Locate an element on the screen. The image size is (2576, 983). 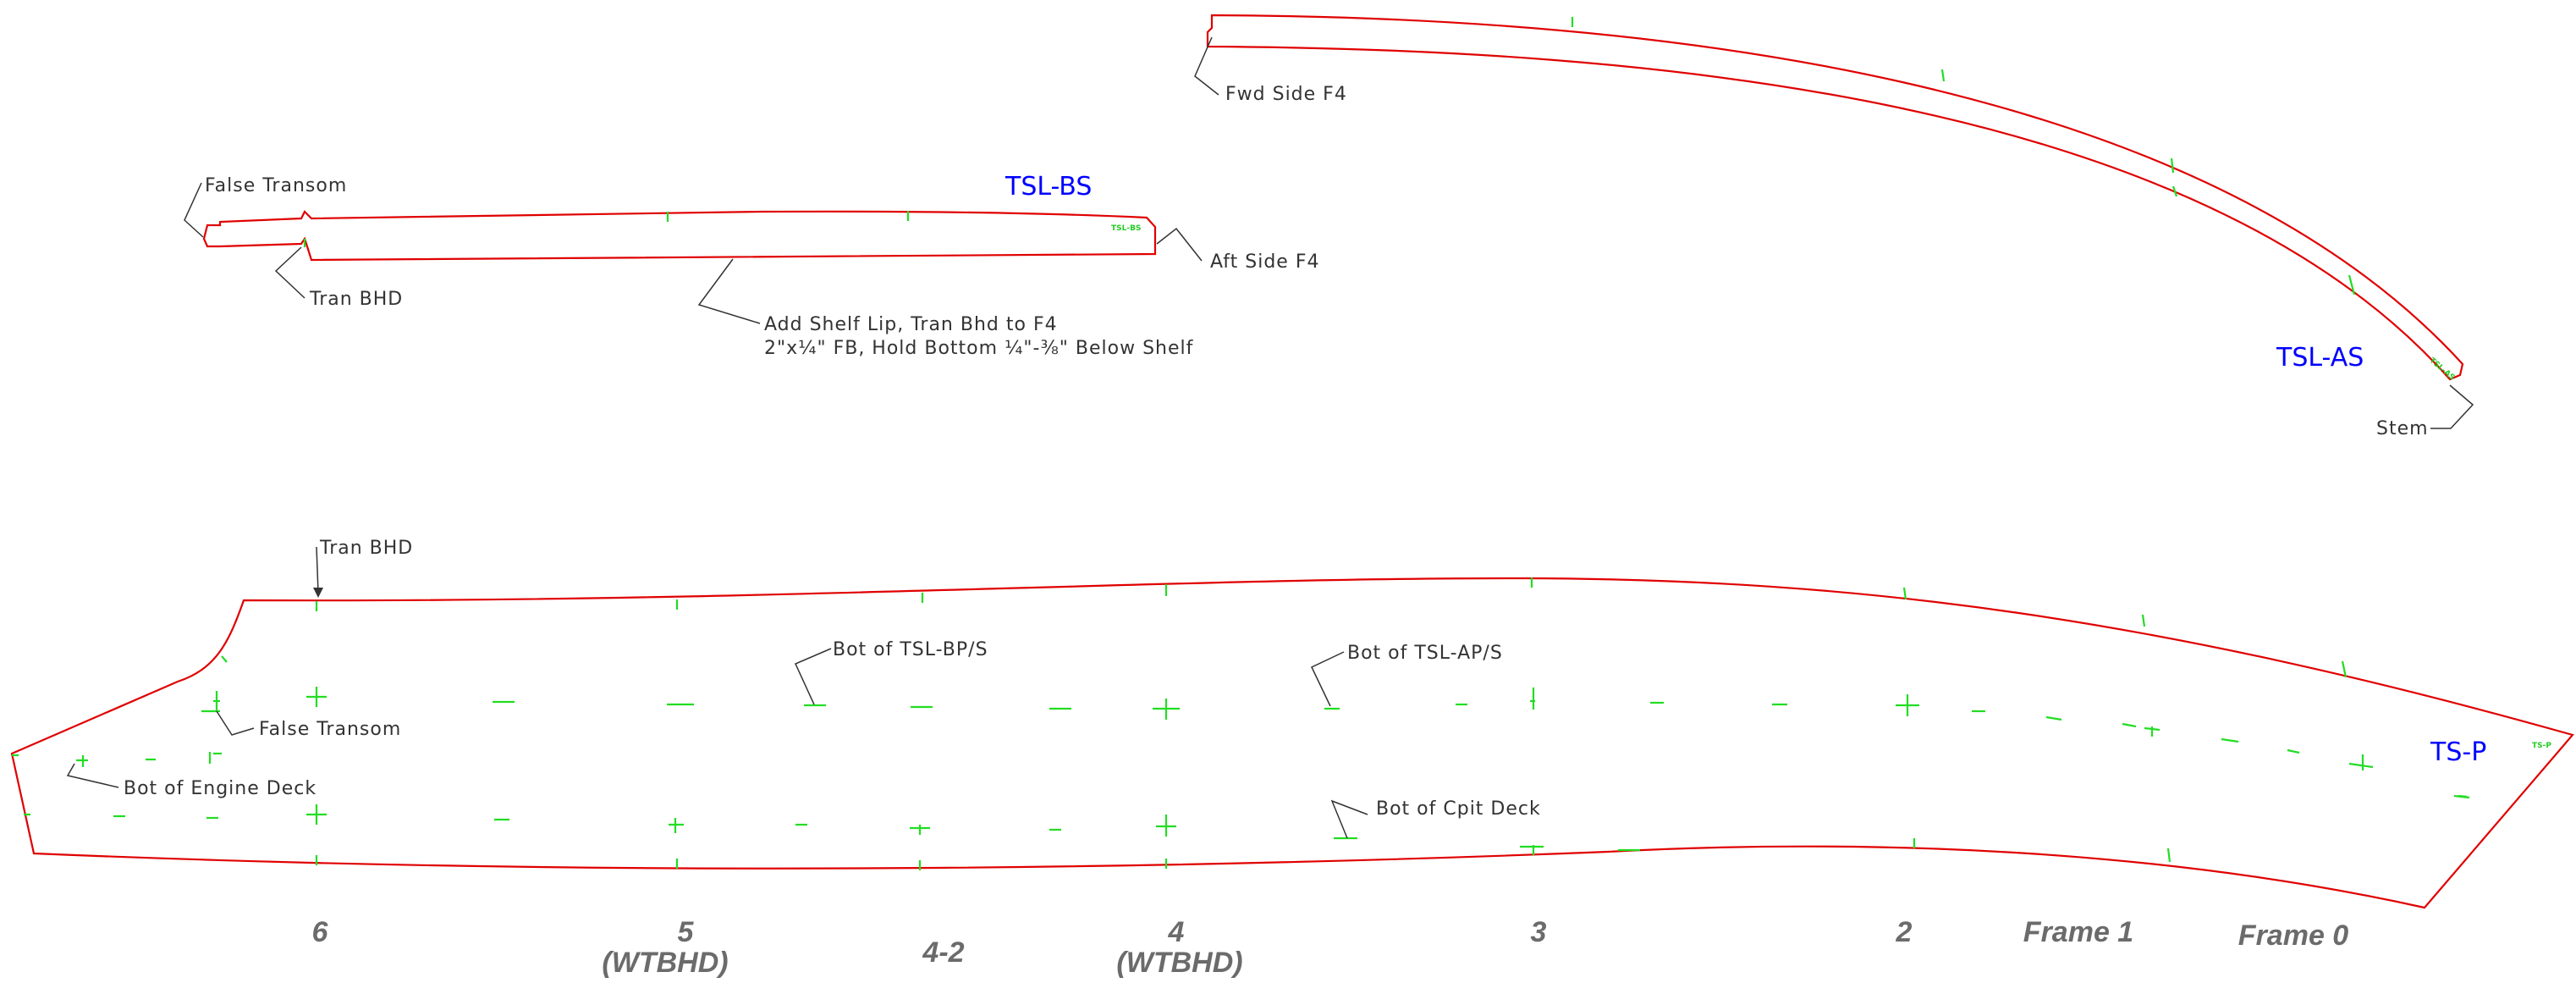
tsl-as-tag: TSL-AS is located at coordinates (2442, 369).